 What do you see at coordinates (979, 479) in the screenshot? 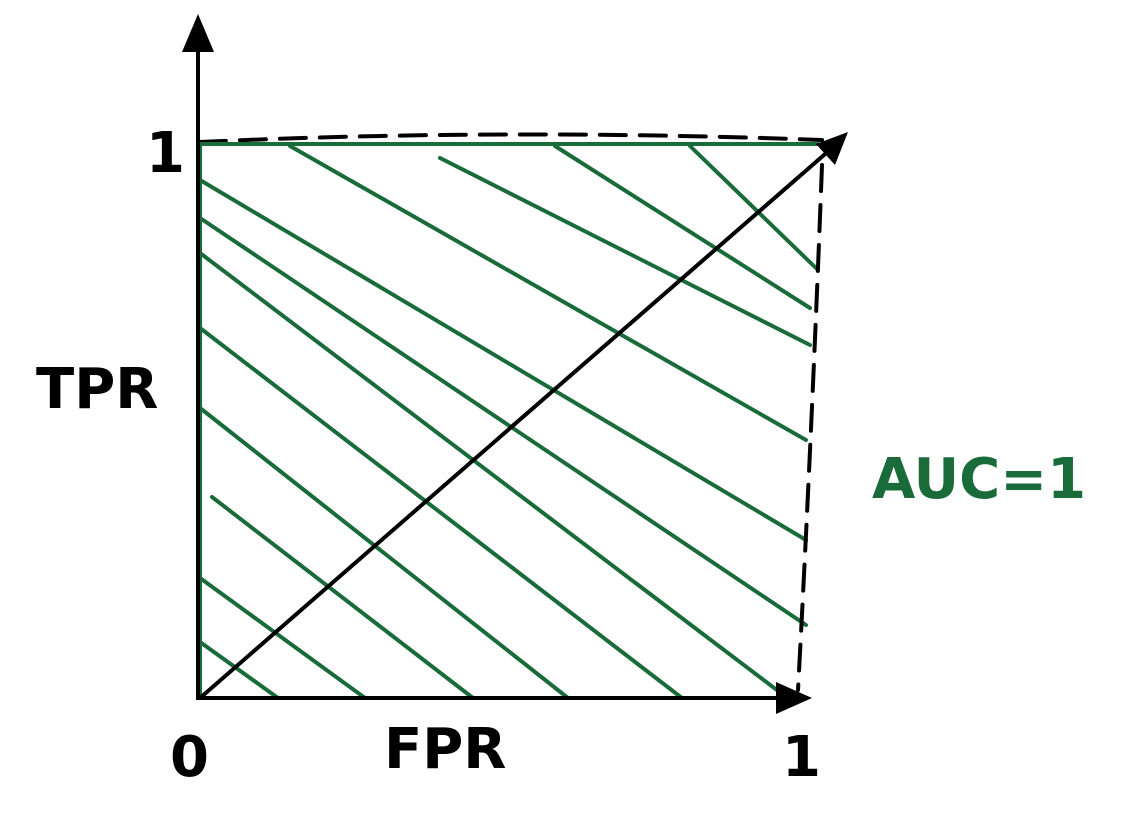
I see `auc-annotation: AUC=1` at bounding box center [979, 479].